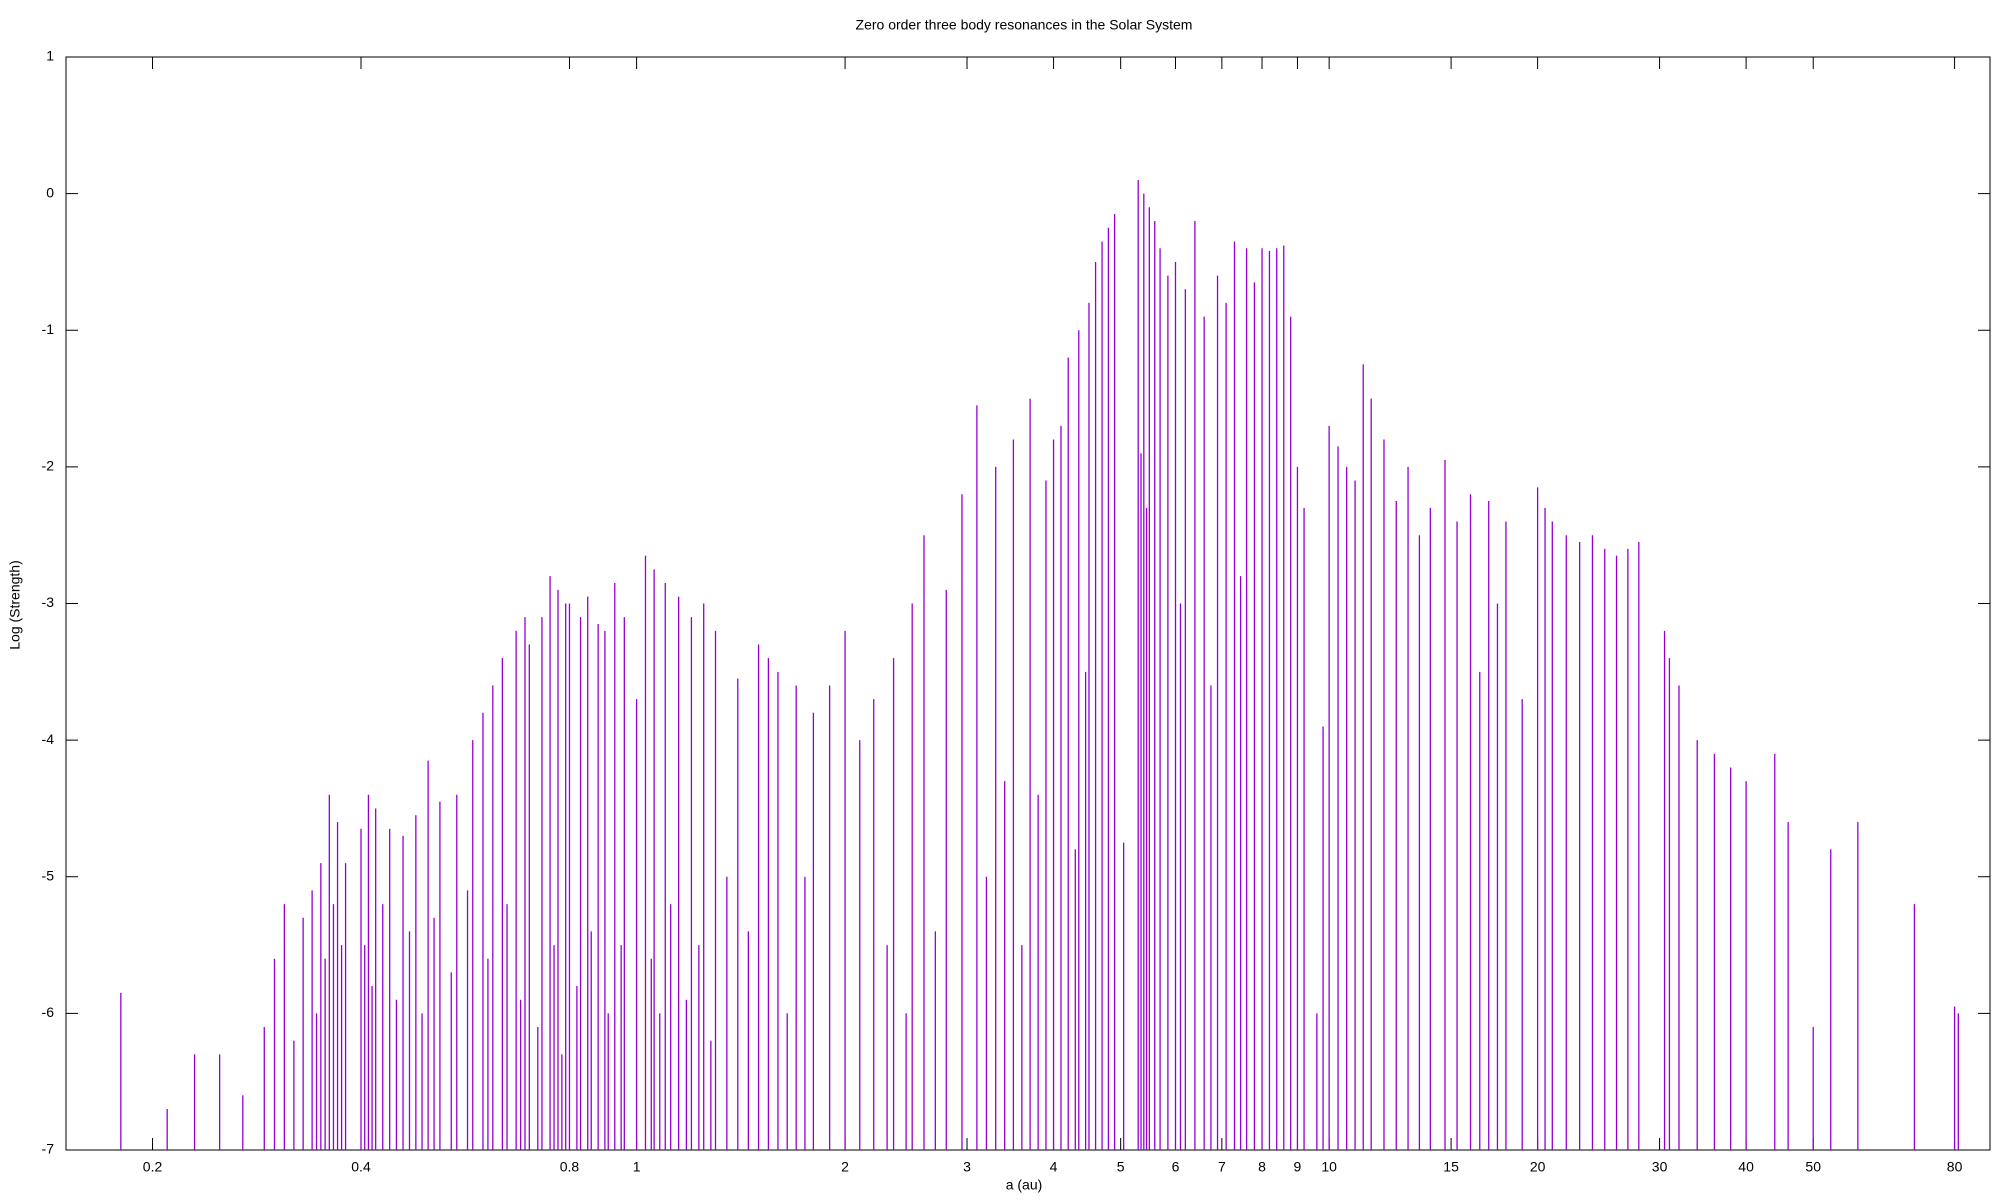 The image size is (2000, 1200). Describe the element at coordinates (570, 1167) in the screenshot. I see `x-tick-label: 0.8` at that location.